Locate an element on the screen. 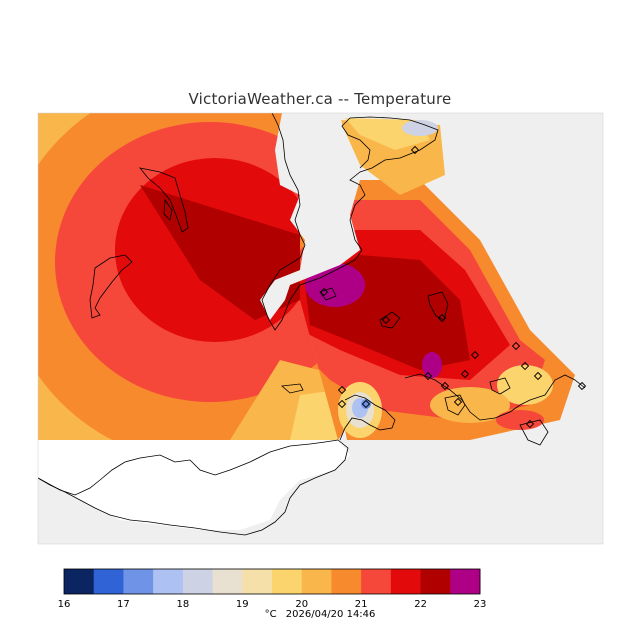 The width and height of the screenshot is (640, 640). legend-tick: 20 is located at coordinates (301, 604).